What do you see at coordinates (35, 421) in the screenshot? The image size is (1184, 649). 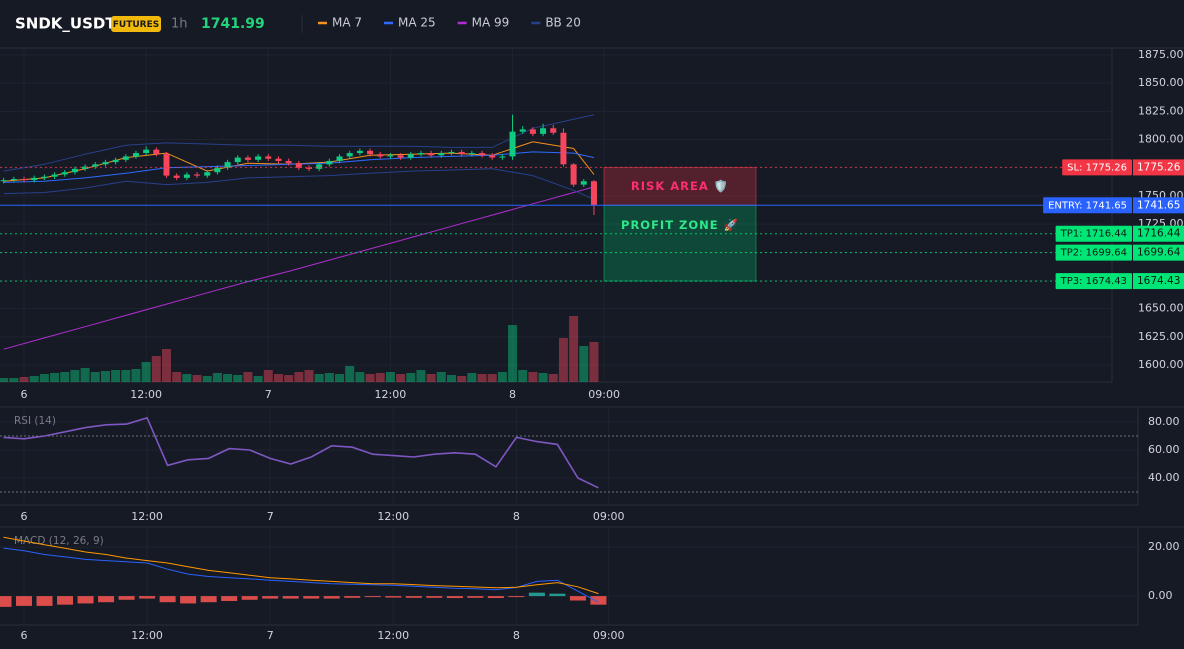 I see `pane-title: RSI (14)` at bounding box center [35, 421].